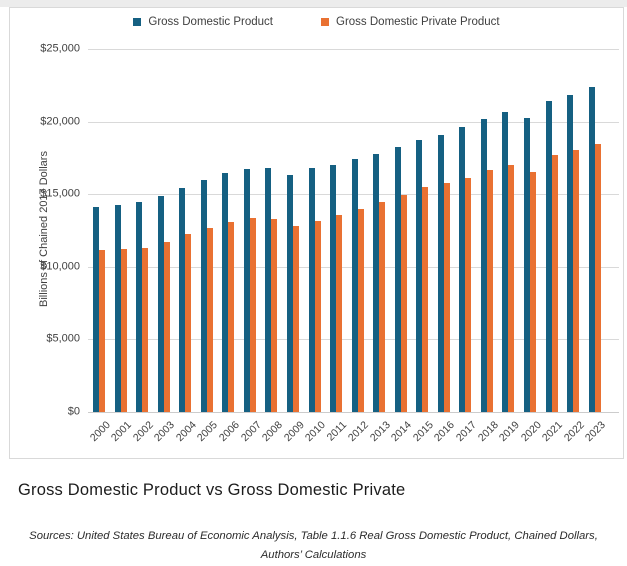  Describe the element at coordinates (60, 266) in the screenshot. I see `y-tick-label-10000: $10,000` at that location.